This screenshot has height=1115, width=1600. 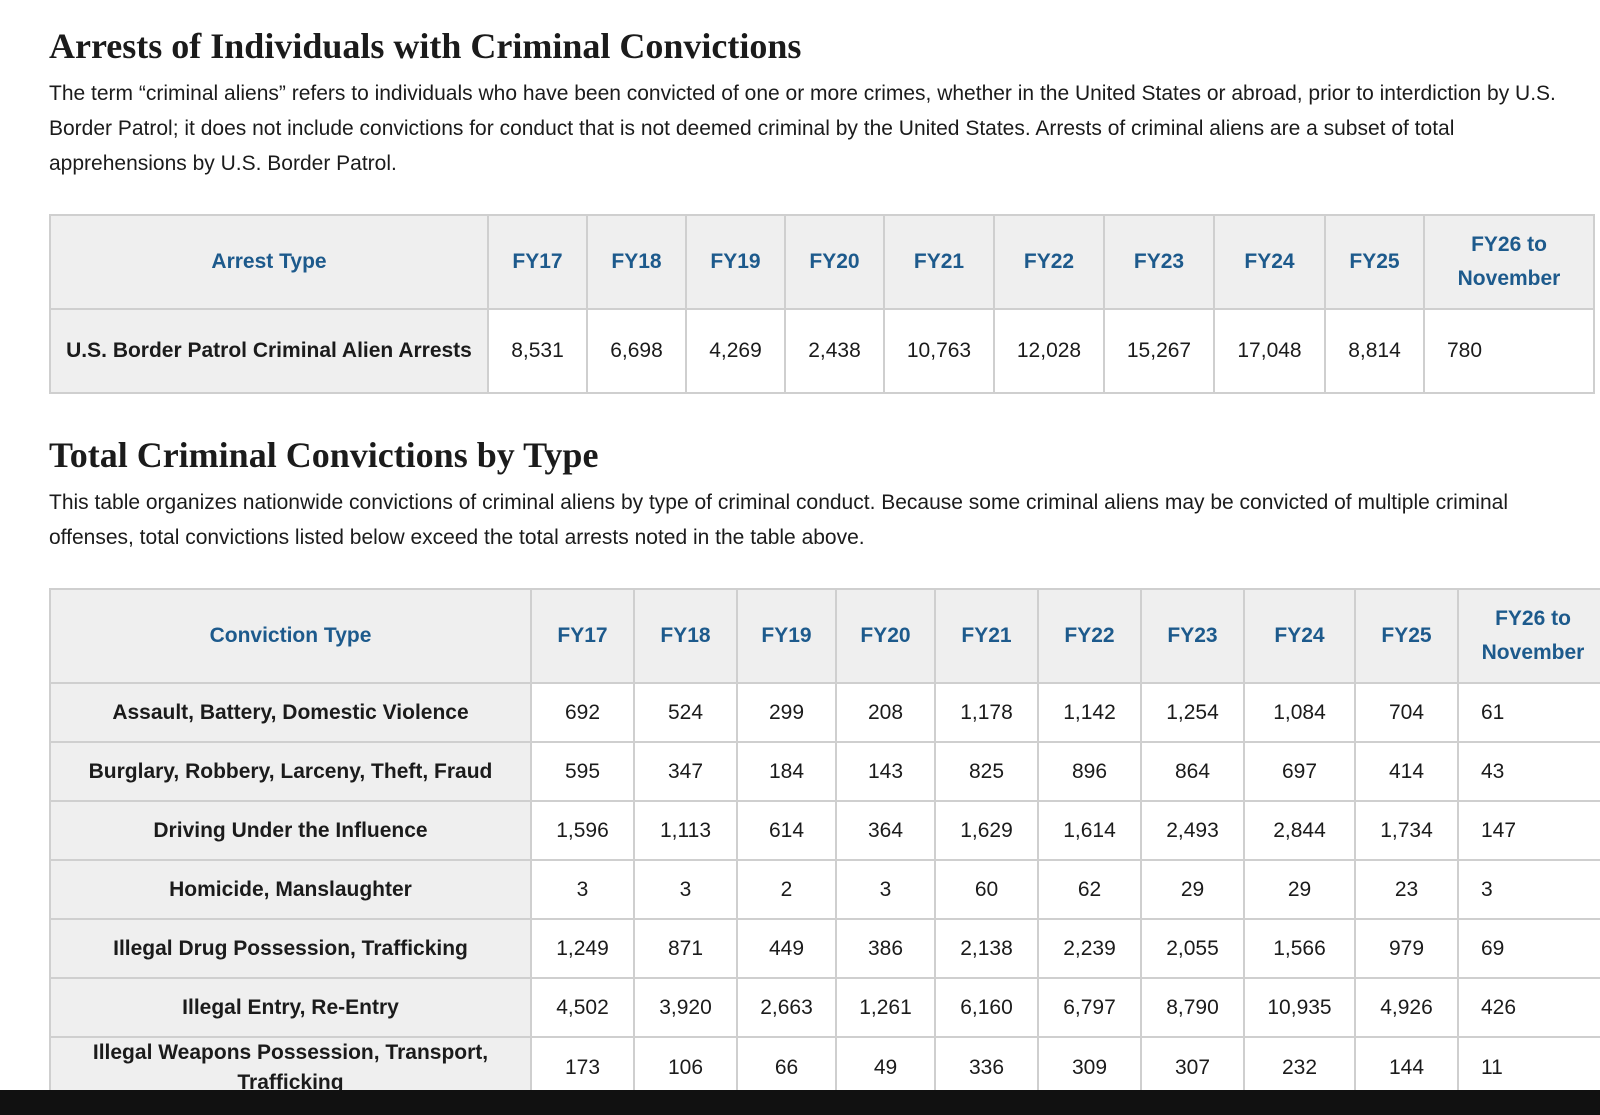 What do you see at coordinates (290, 636) in the screenshot?
I see `column-header: Conviction Type` at bounding box center [290, 636].